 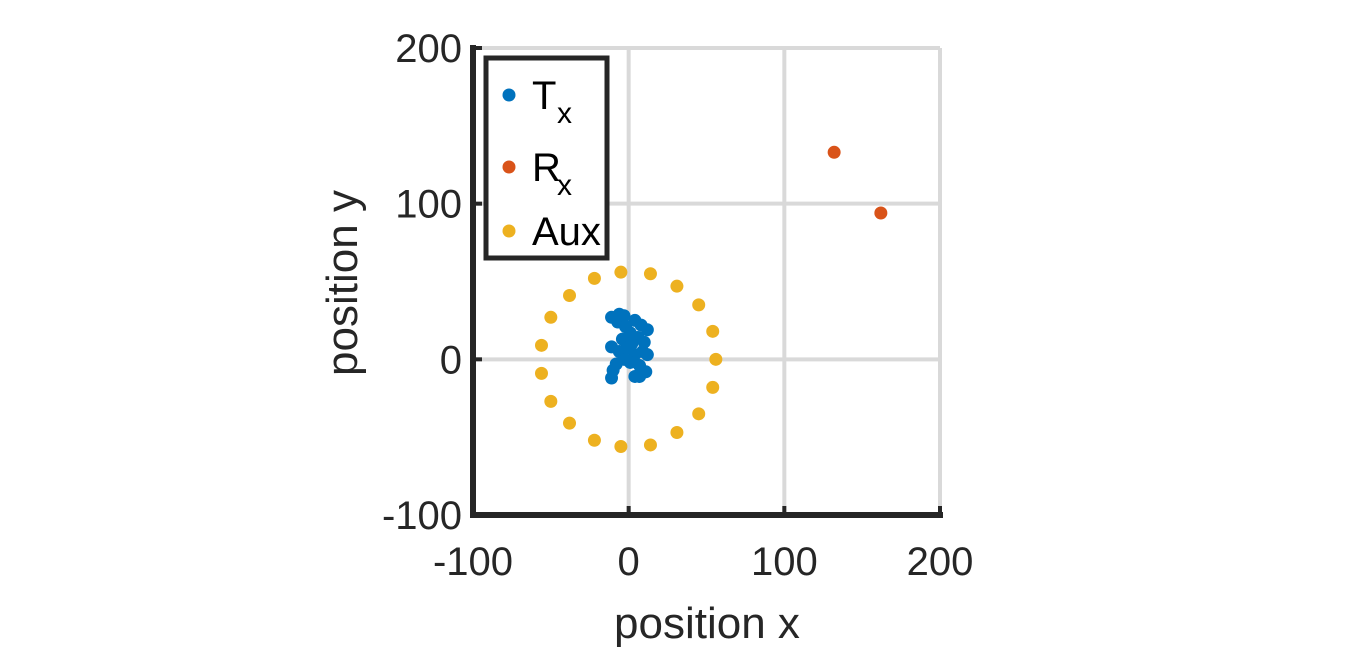 I want to click on data-points, so click(x=711, y=299).